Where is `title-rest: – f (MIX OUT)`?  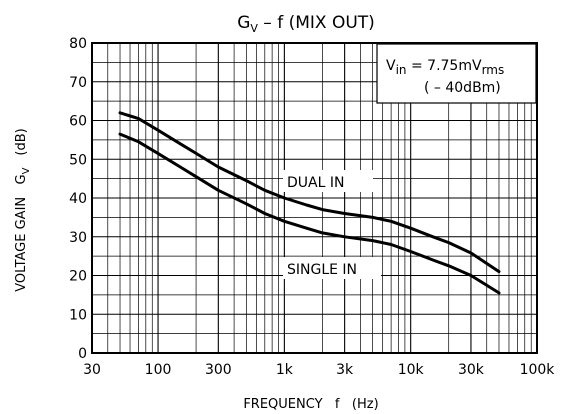
title-rest: – f (MIX OUT) is located at coordinates (316, 23).